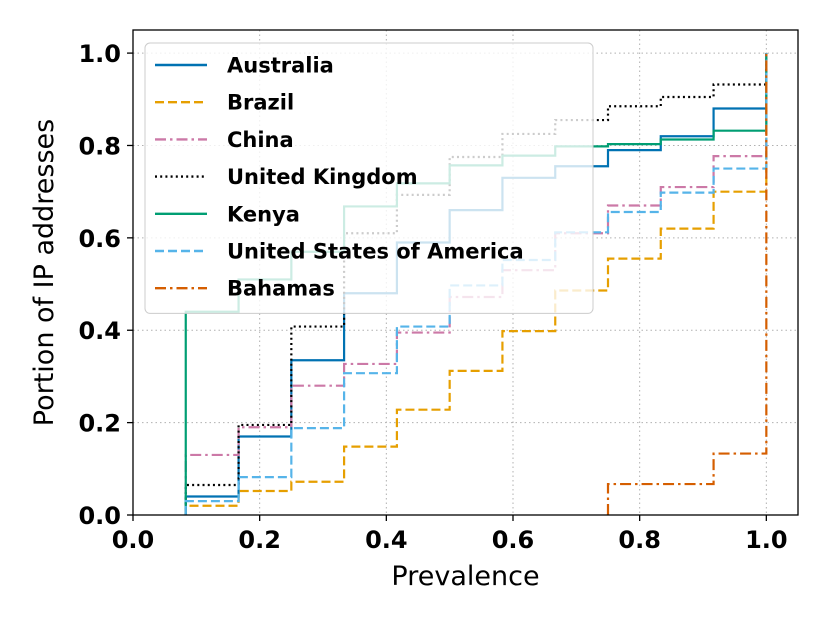 Image resolution: width=830 pixels, height=623 pixels. Describe the element at coordinates (281, 289) in the screenshot. I see `legend-label-bahamas: Bahamas` at that location.